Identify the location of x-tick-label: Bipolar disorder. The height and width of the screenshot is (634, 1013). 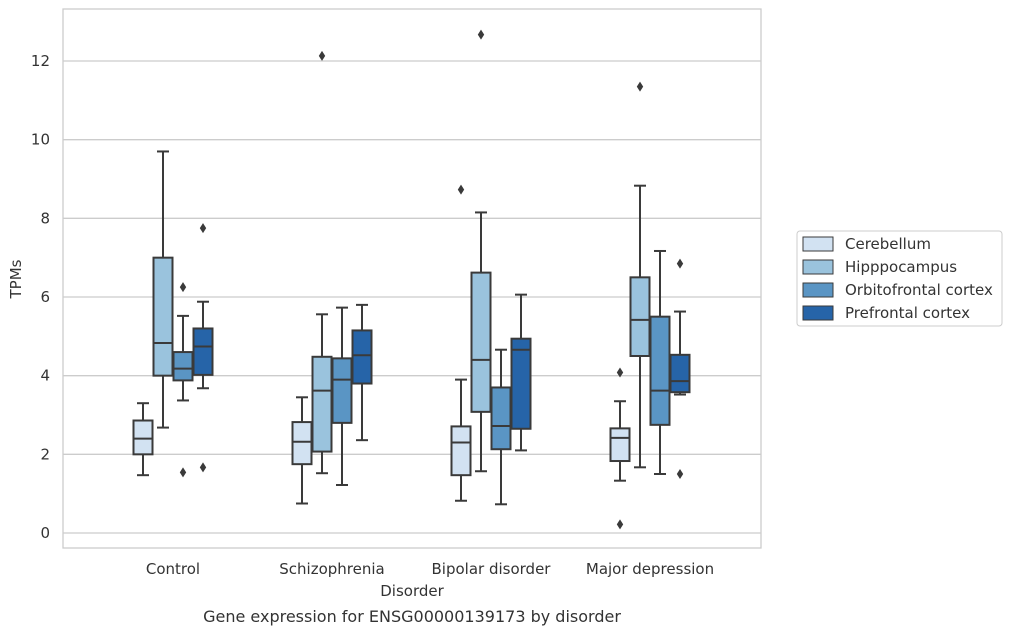
(492, 569).